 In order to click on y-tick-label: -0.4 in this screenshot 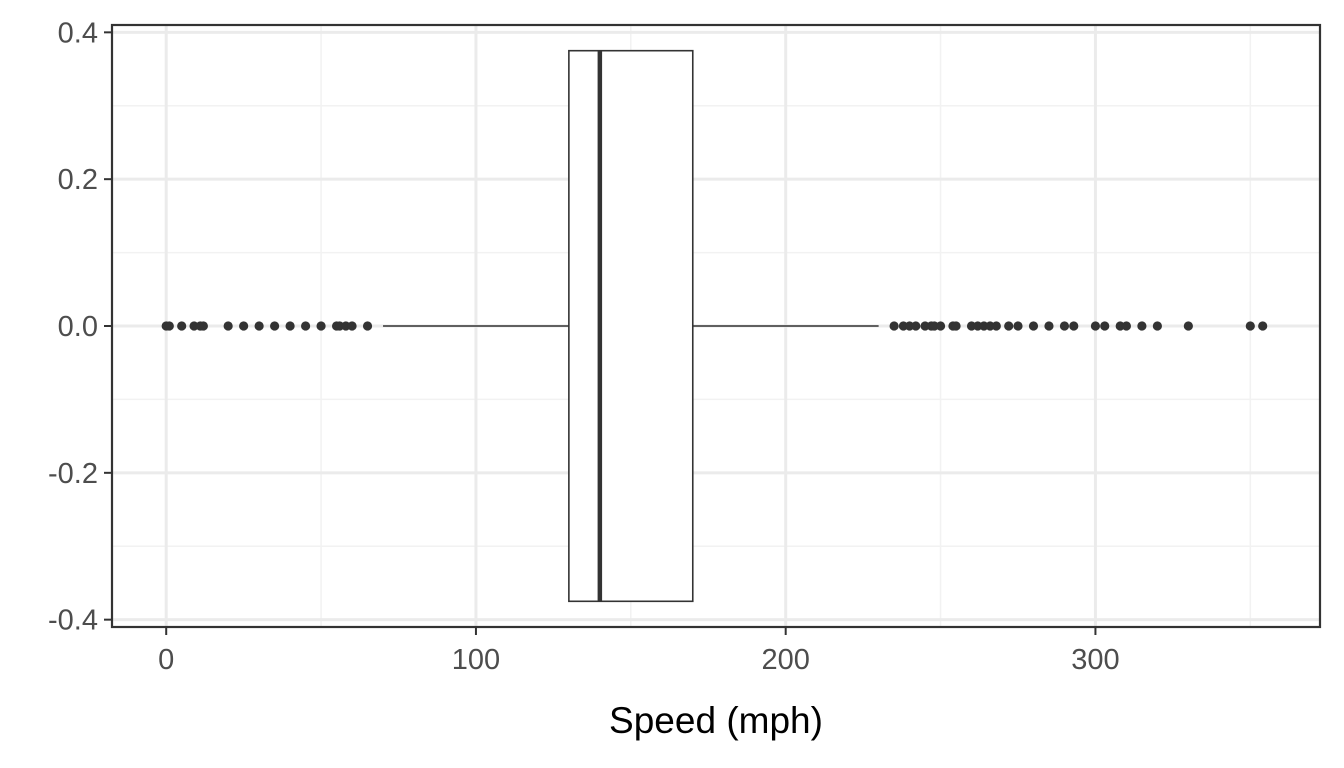, I will do `click(73, 621)`.